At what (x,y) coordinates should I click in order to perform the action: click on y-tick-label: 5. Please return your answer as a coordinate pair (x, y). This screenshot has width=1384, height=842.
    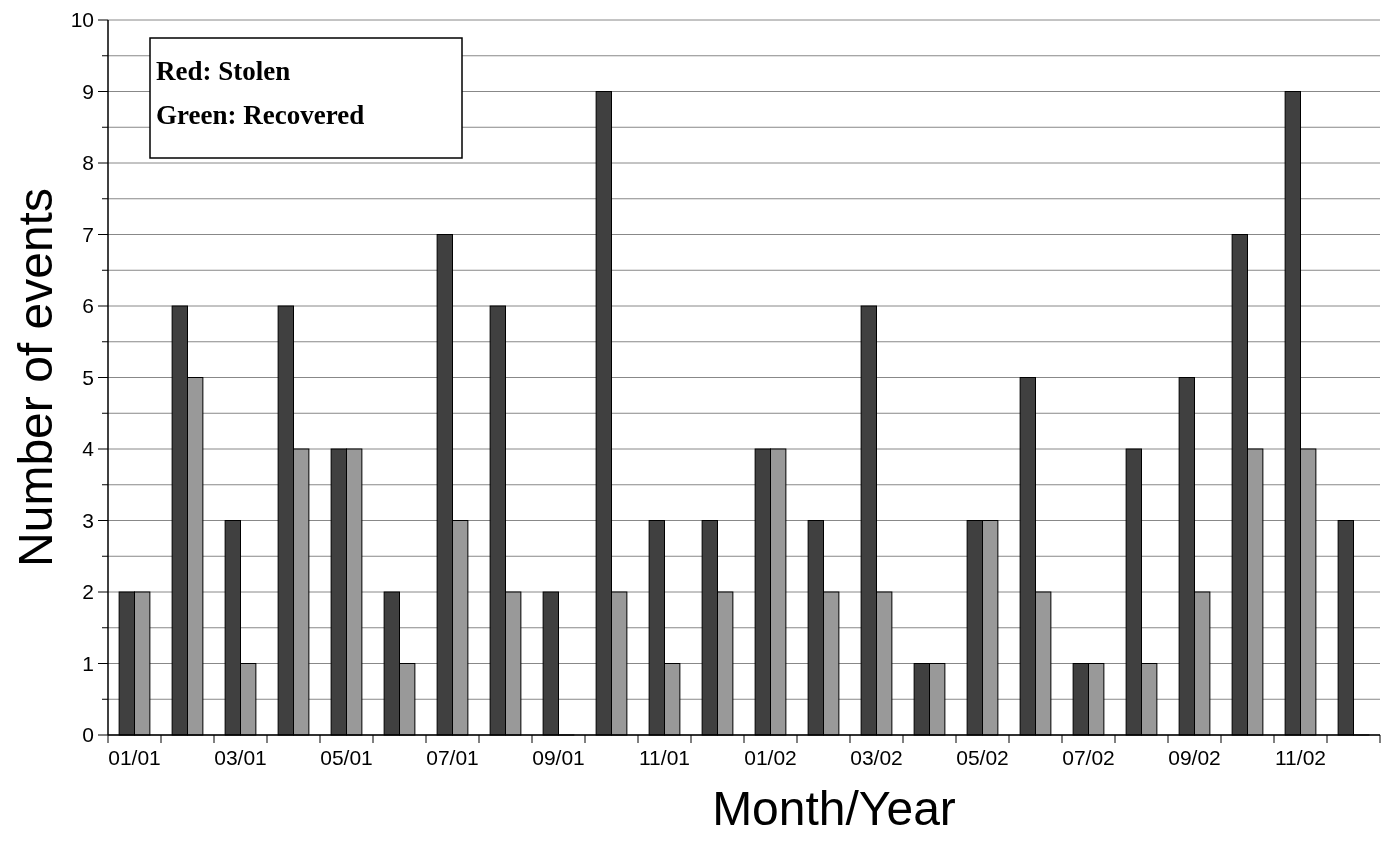
    Looking at the image, I should click on (88, 377).